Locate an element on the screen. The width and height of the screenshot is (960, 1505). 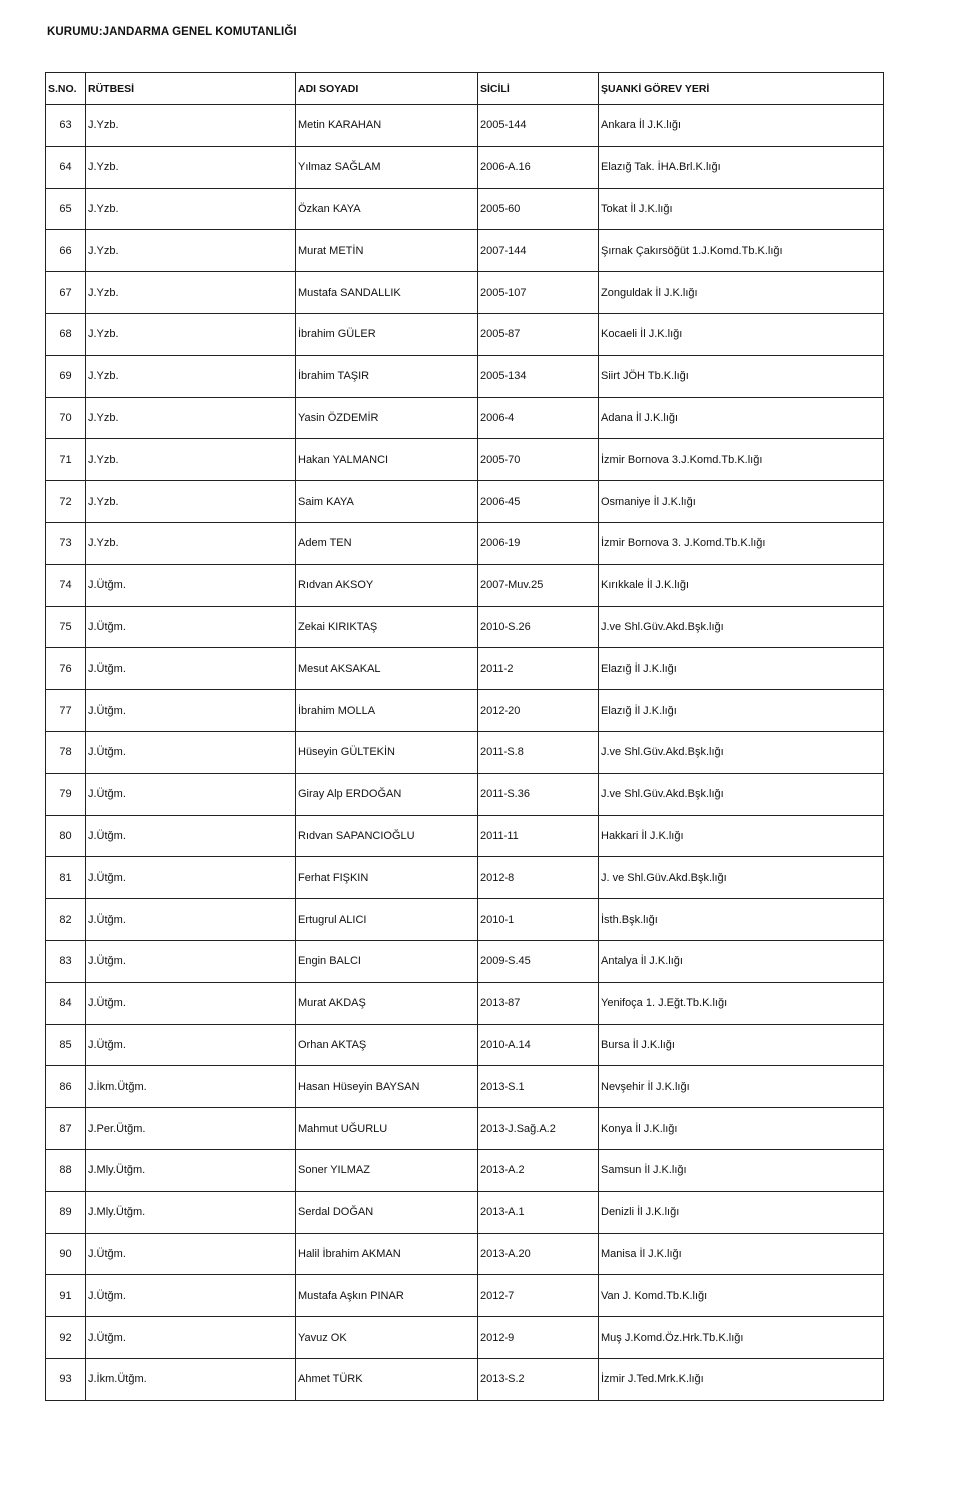
cell-sno: 84 is located at coordinates (65, 1003).